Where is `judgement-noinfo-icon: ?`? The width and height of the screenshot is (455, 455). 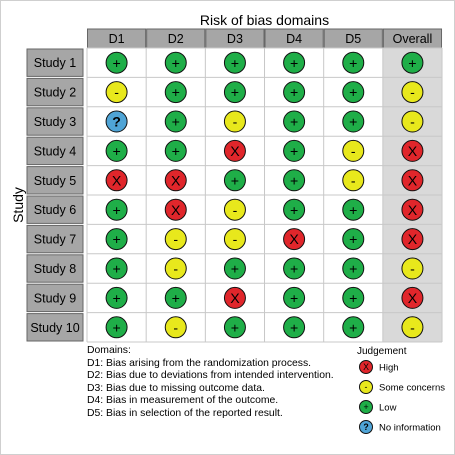
judgement-noinfo-icon: ? is located at coordinates (366, 427).